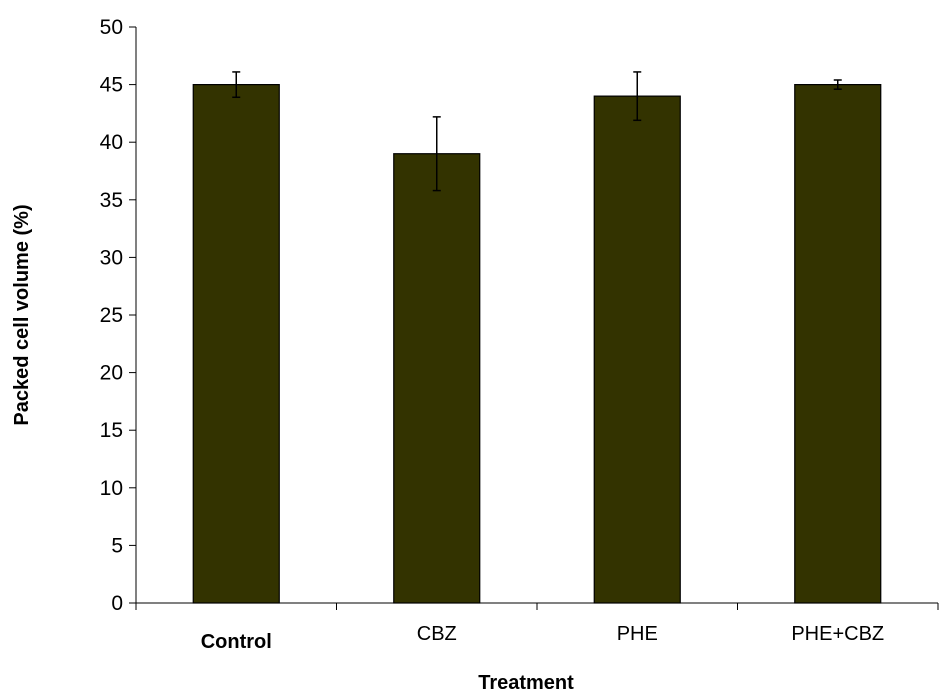 This screenshot has height=697, width=940. I want to click on x-tick-label: PHE+CBZ, so click(837, 634).